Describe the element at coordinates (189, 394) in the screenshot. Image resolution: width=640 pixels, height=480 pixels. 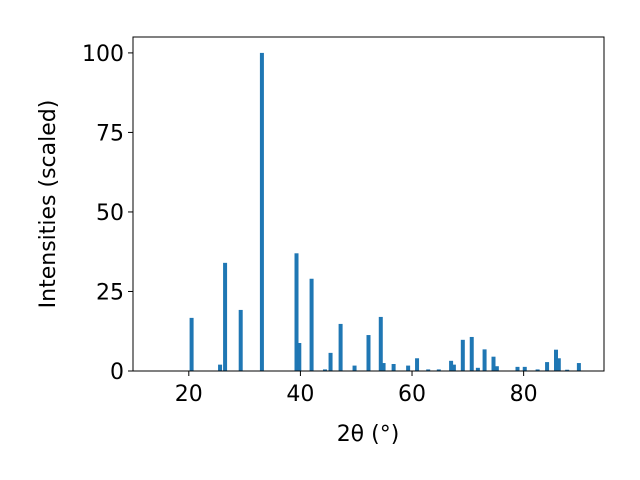
I see `x-tick-label: 20` at that location.